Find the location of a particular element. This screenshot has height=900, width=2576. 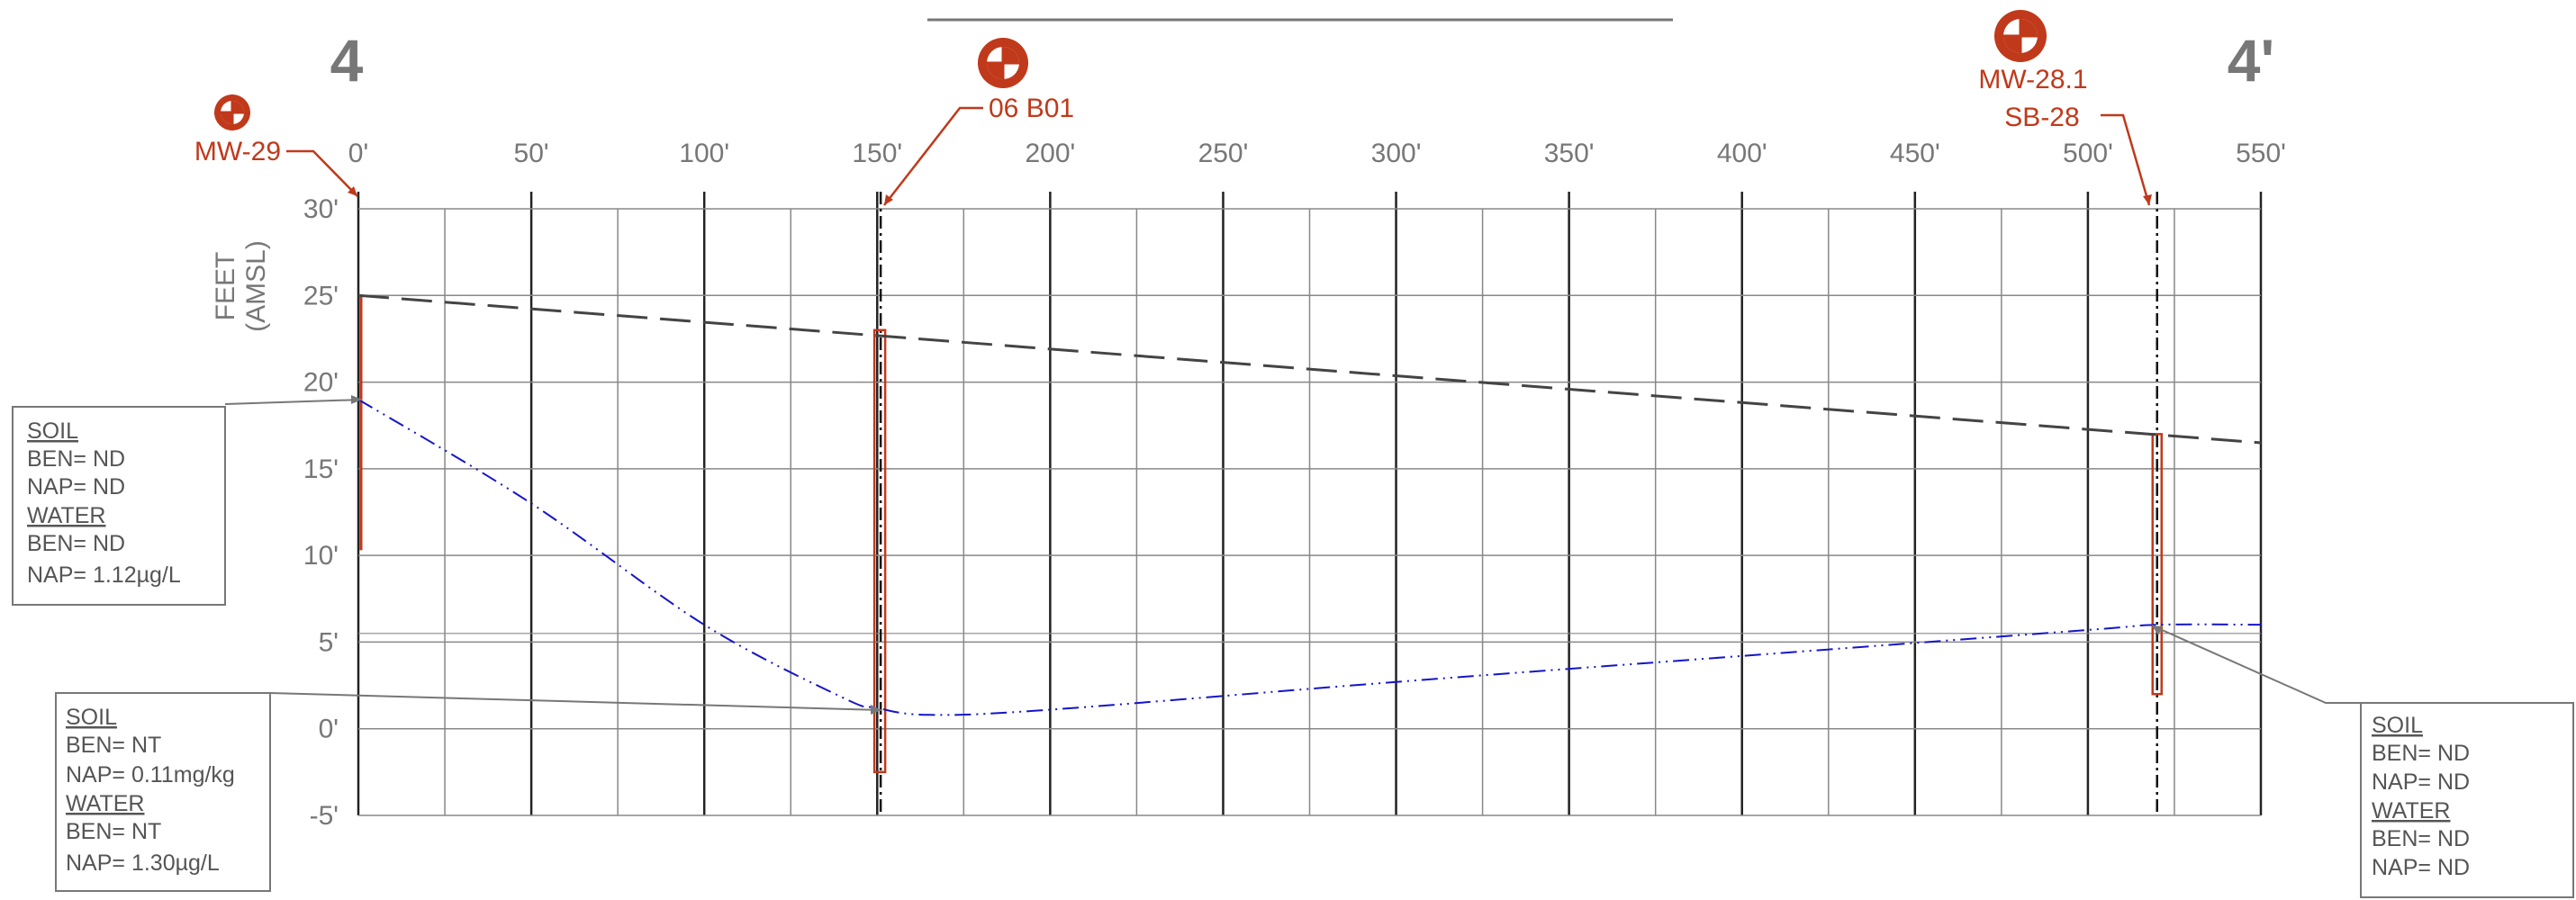

x-tick-label: 100' is located at coordinates (704, 154).